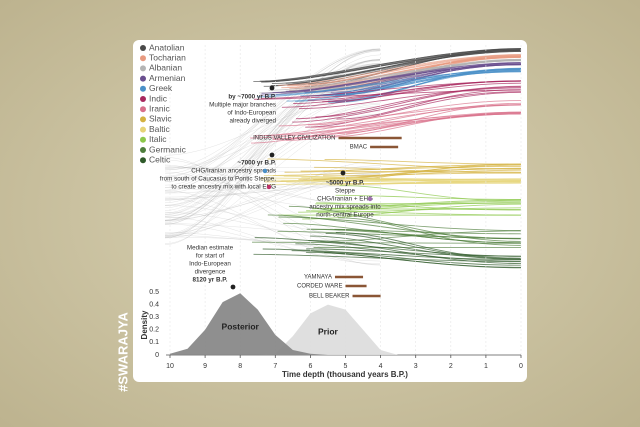 This screenshot has width=640, height=427. I want to click on period-label: BMAC, so click(359, 148).